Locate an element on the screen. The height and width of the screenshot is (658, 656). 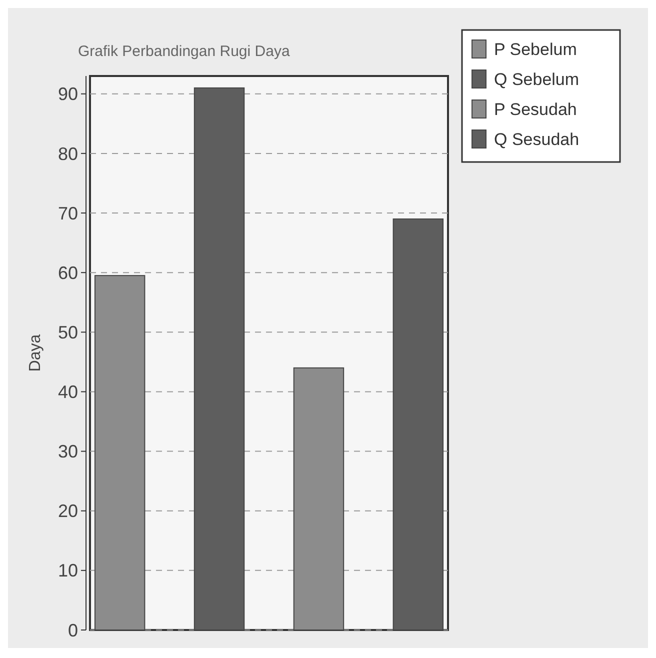
legend-label: Q Sebelum is located at coordinates (537, 79).